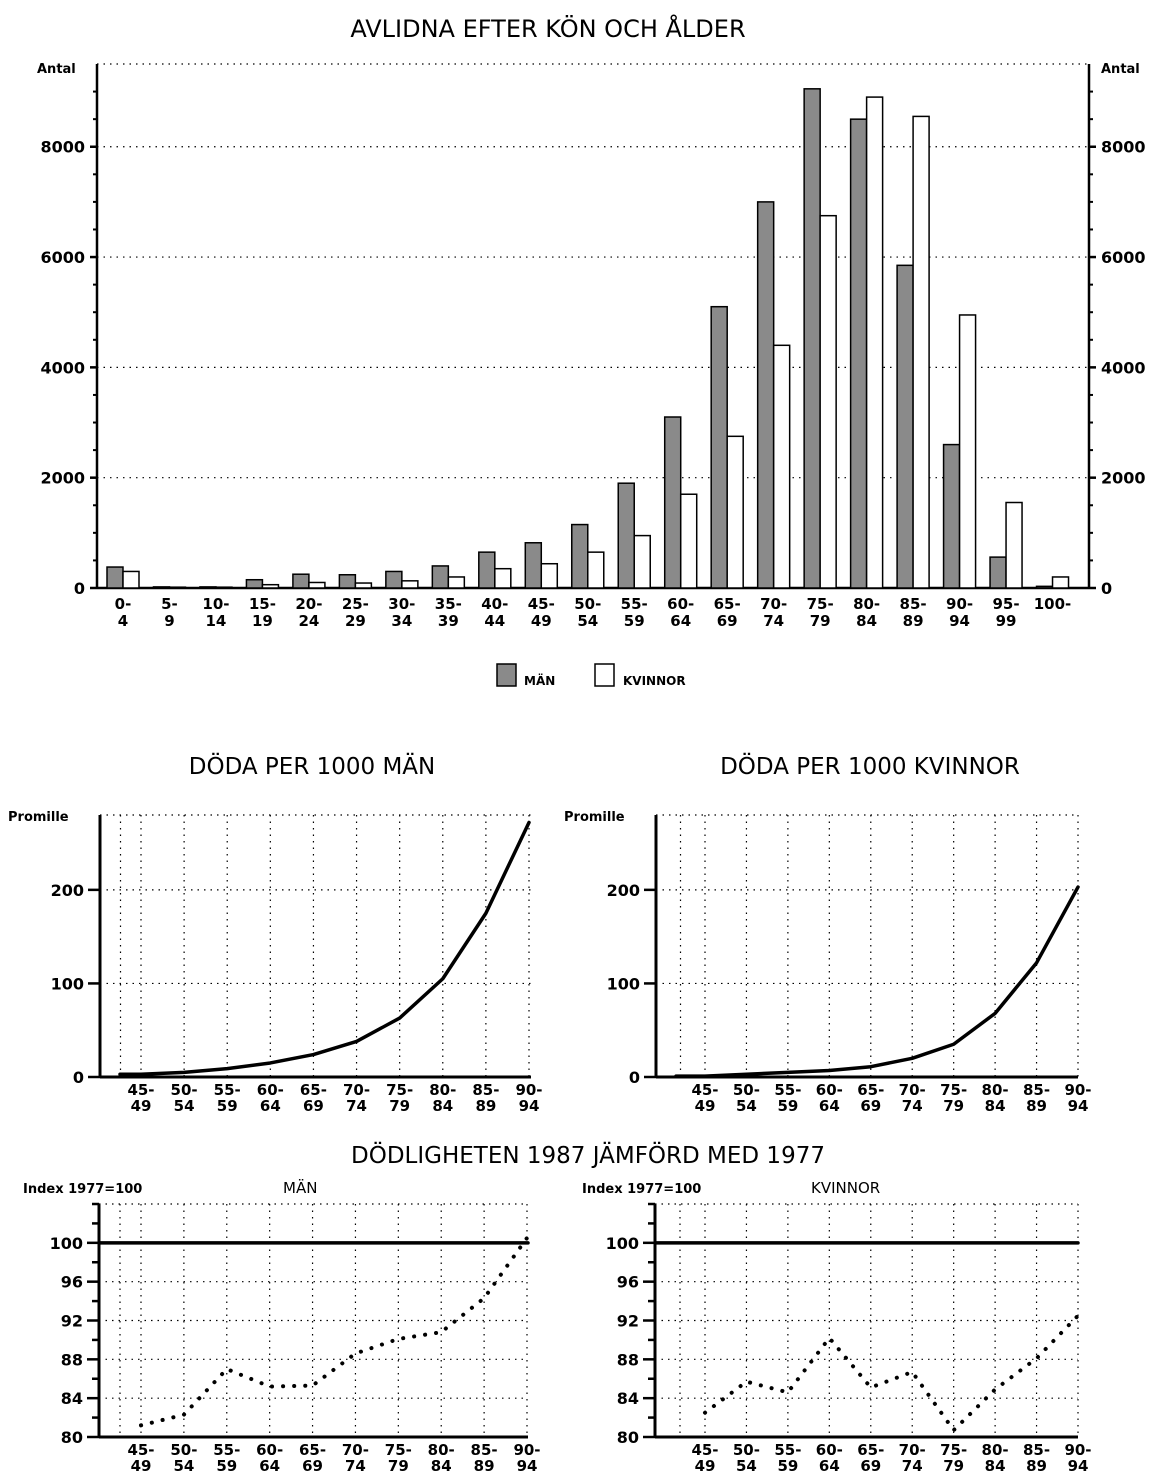  I want to click on bar-y-axis-label-right: Antal, so click(1120, 69).